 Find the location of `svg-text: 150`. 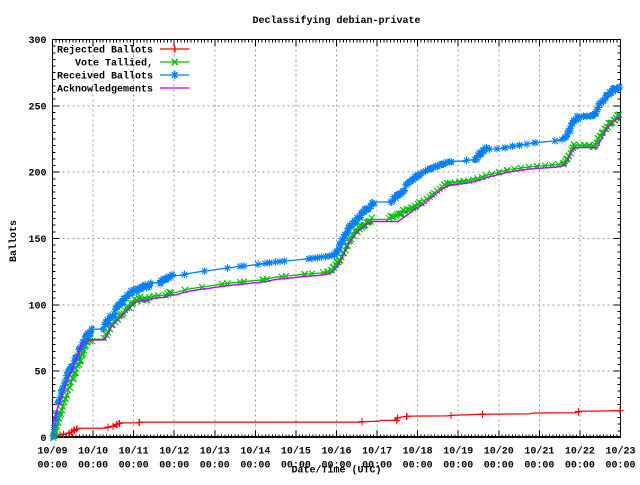

svg-text: 150 is located at coordinates (37, 240).